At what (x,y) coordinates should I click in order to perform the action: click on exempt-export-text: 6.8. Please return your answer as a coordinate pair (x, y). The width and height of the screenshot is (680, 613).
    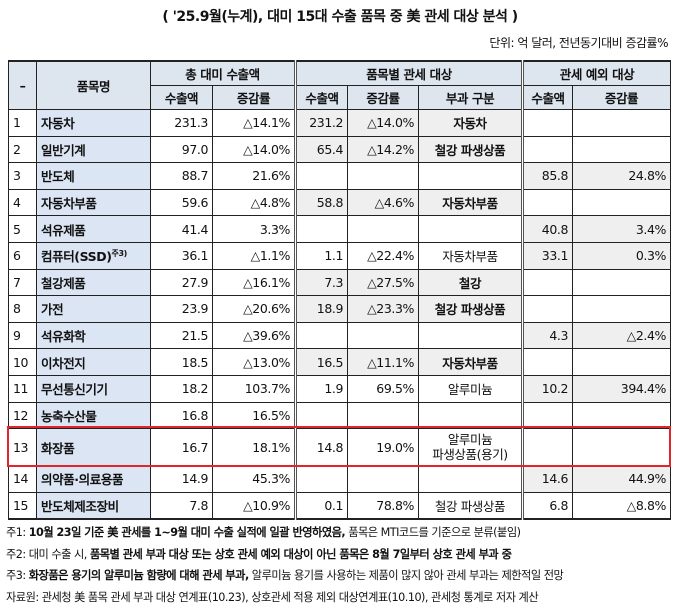
    Looking at the image, I should click on (559, 506).